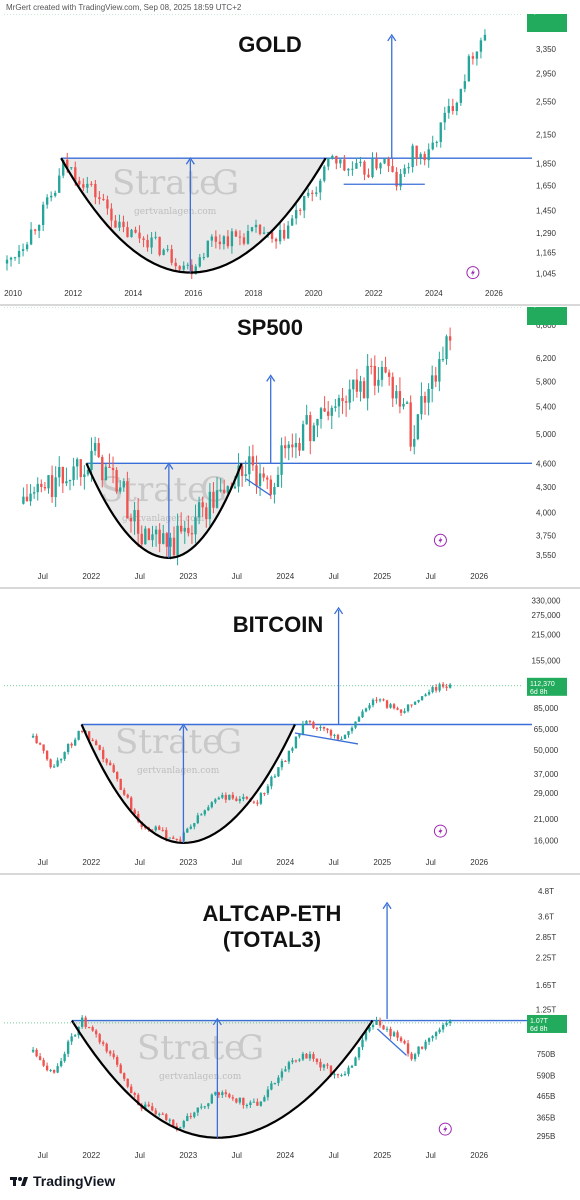 The width and height of the screenshot is (580, 1200). Describe the element at coordinates (259, 487) in the screenshot. I see `handle-trend-line` at that location.